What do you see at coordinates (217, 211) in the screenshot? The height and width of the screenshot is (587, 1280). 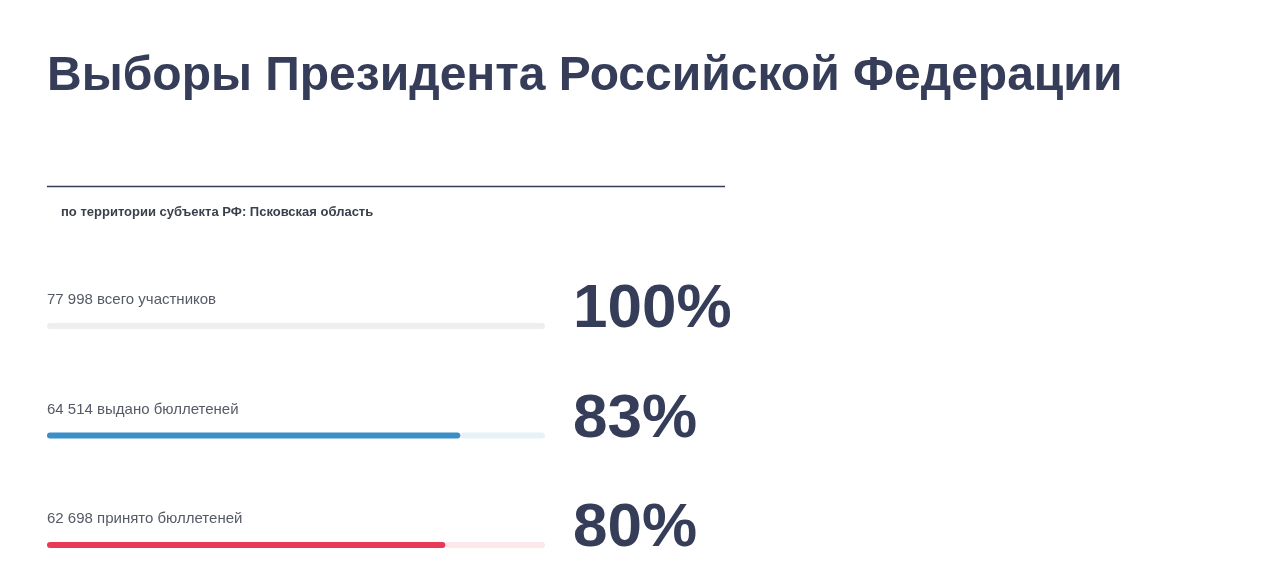 I see `chart-subtitle: по территории субъекта РФ: Псковская область` at bounding box center [217, 211].